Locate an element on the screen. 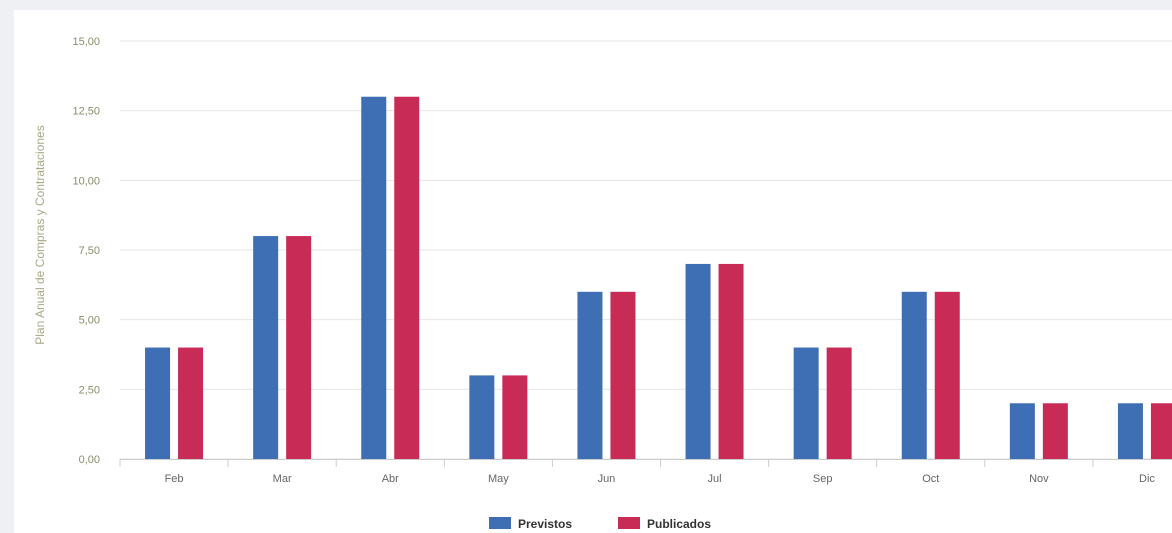 The height and width of the screenshot is (533, 1172). legend: Previstos Publicados is located at coordinates (600, 524).